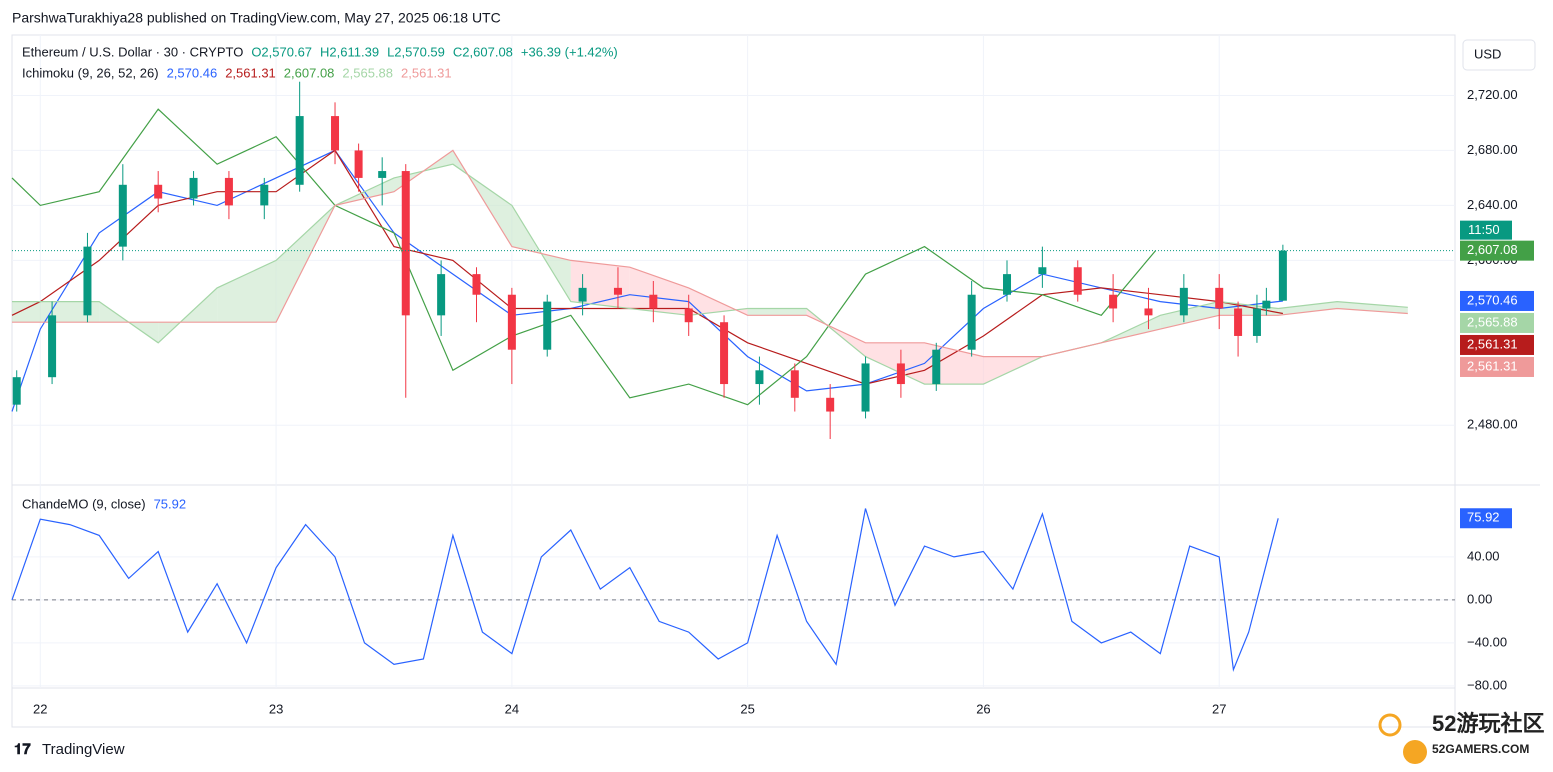 This screenshot has width=1553, height=772. What do you see at coordinates (349, 51) in the screenshot?
I see `legend-text: H2,611.39` at bounding box center [349, 51].